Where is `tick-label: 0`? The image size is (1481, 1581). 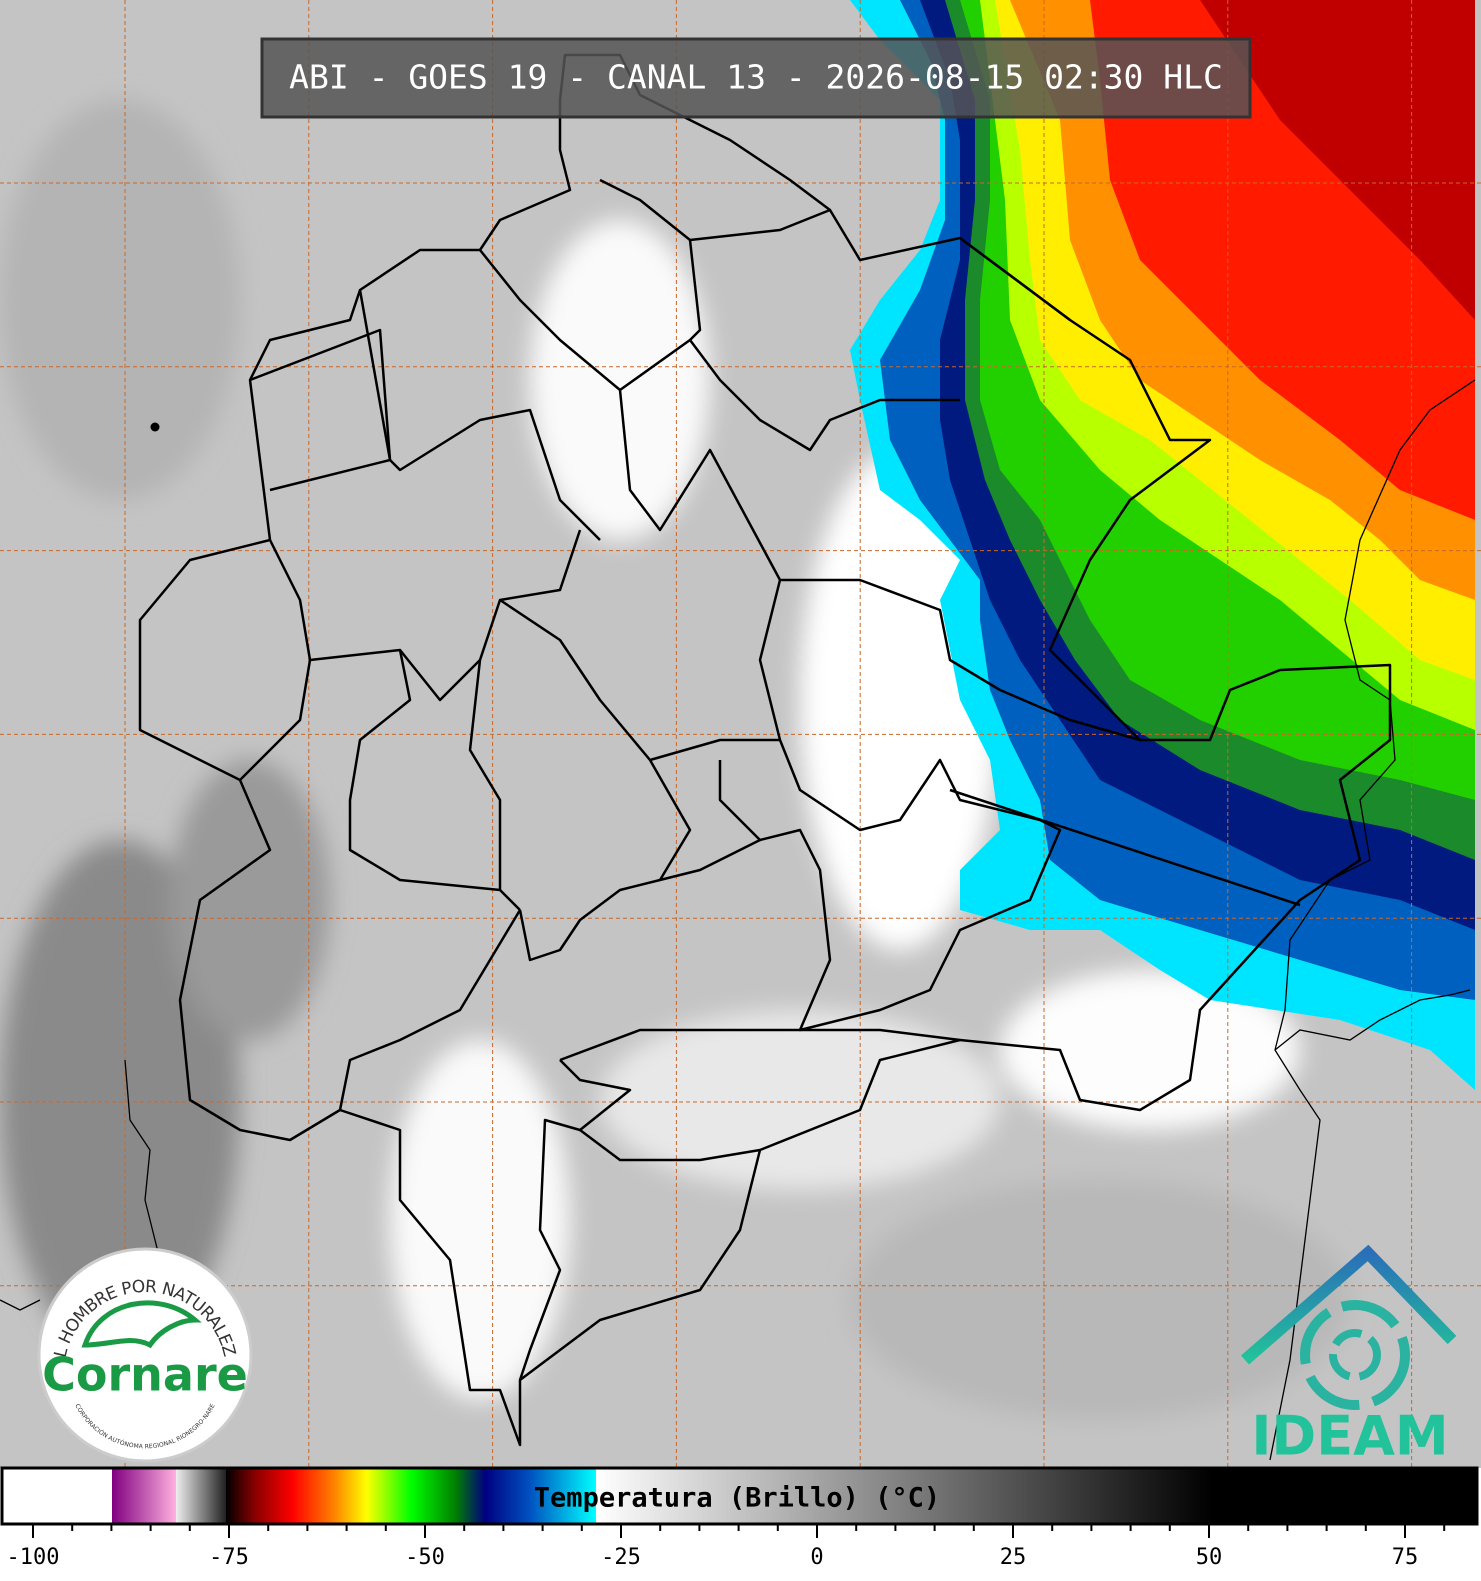
tick-label: 0 is located at coordinates (816, 1557).